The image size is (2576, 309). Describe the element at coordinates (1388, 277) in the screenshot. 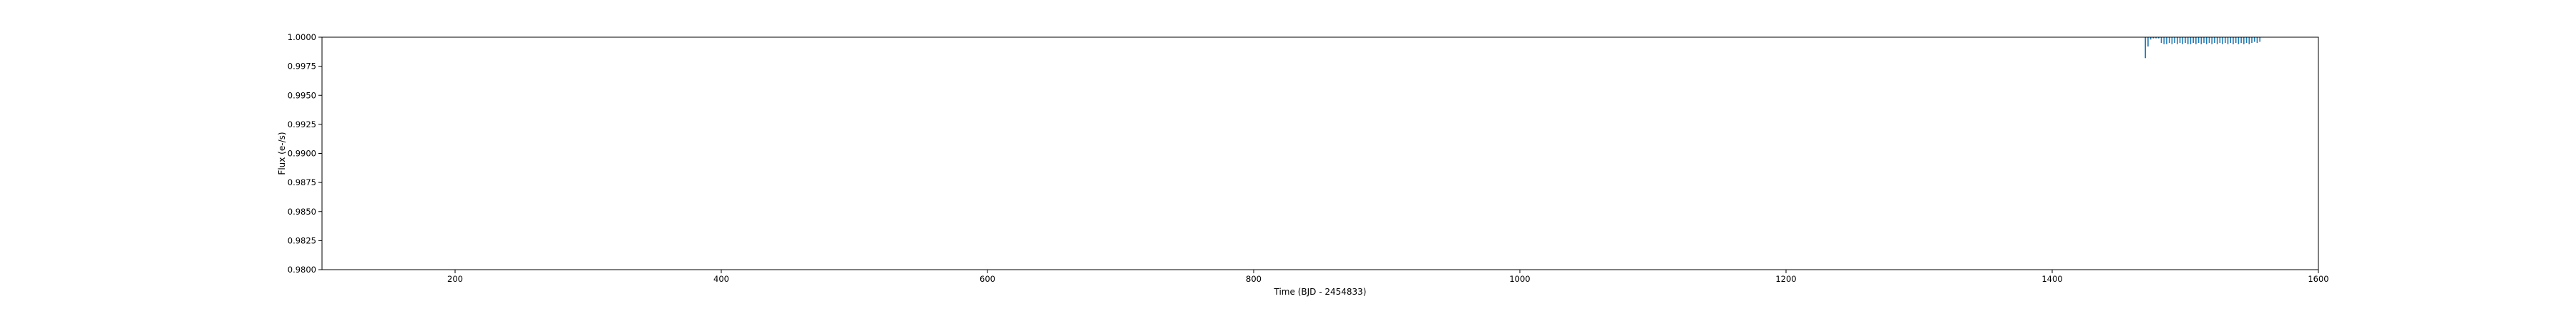

I see `x-axis-ticks: 200 400 600 800 1000 1200 1400 1600` at that location.